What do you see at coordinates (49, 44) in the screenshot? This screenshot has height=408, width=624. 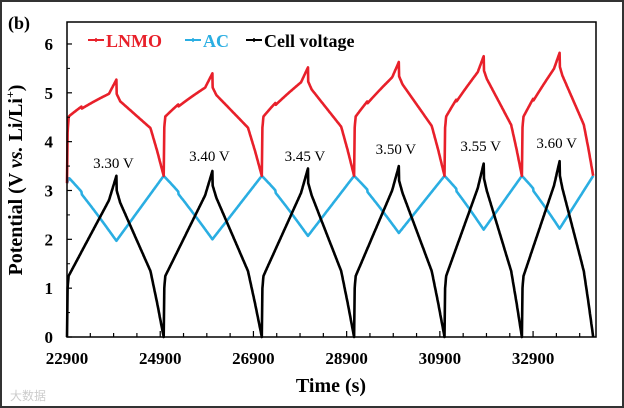 I see `y-tick-label: 6` at bounding box center [49, 44].